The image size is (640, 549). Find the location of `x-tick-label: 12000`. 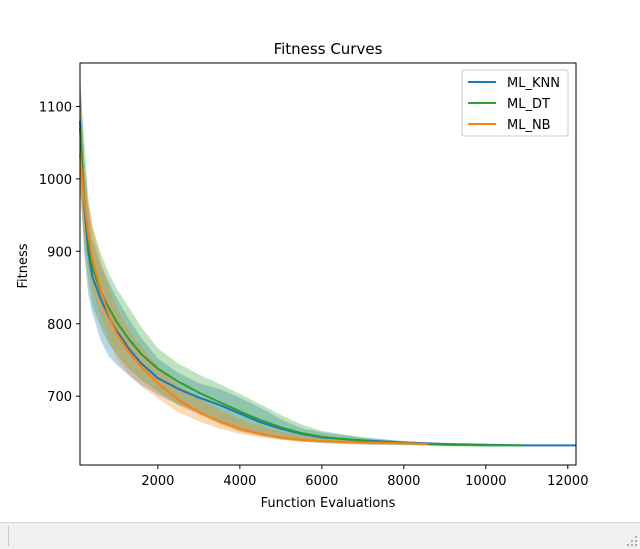

x-tick-label: 12000 is located at coordinates (567, 481).